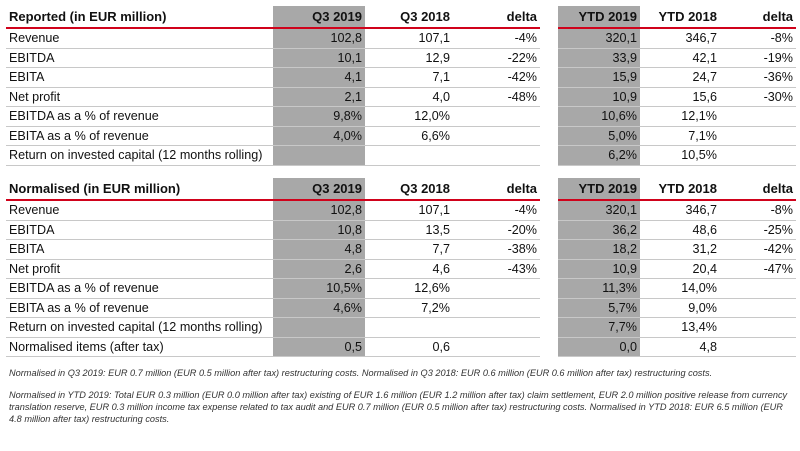 The width and height of the screenshot is (800, 451). I want to click on cell-q3-2019: 4,6%, so click(319, 308).